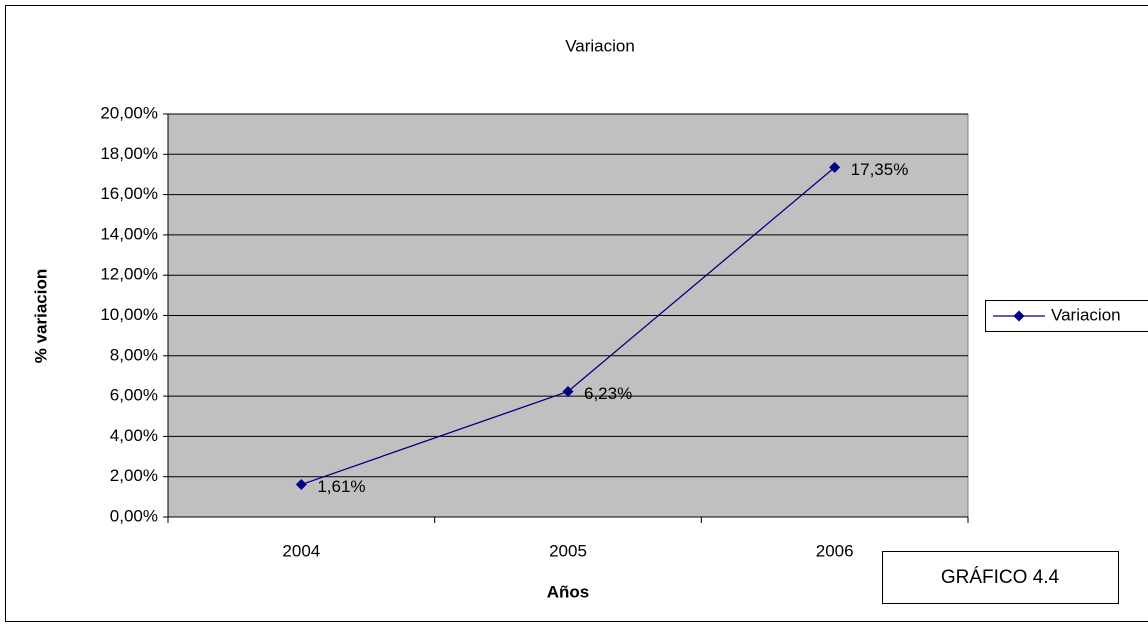 The height and width of the screenshot is (627, 1148). What do you see at coordinates (568, 591) in the screenshot?
I see `x-axis-label: Años` at bounding box center [568, 591].